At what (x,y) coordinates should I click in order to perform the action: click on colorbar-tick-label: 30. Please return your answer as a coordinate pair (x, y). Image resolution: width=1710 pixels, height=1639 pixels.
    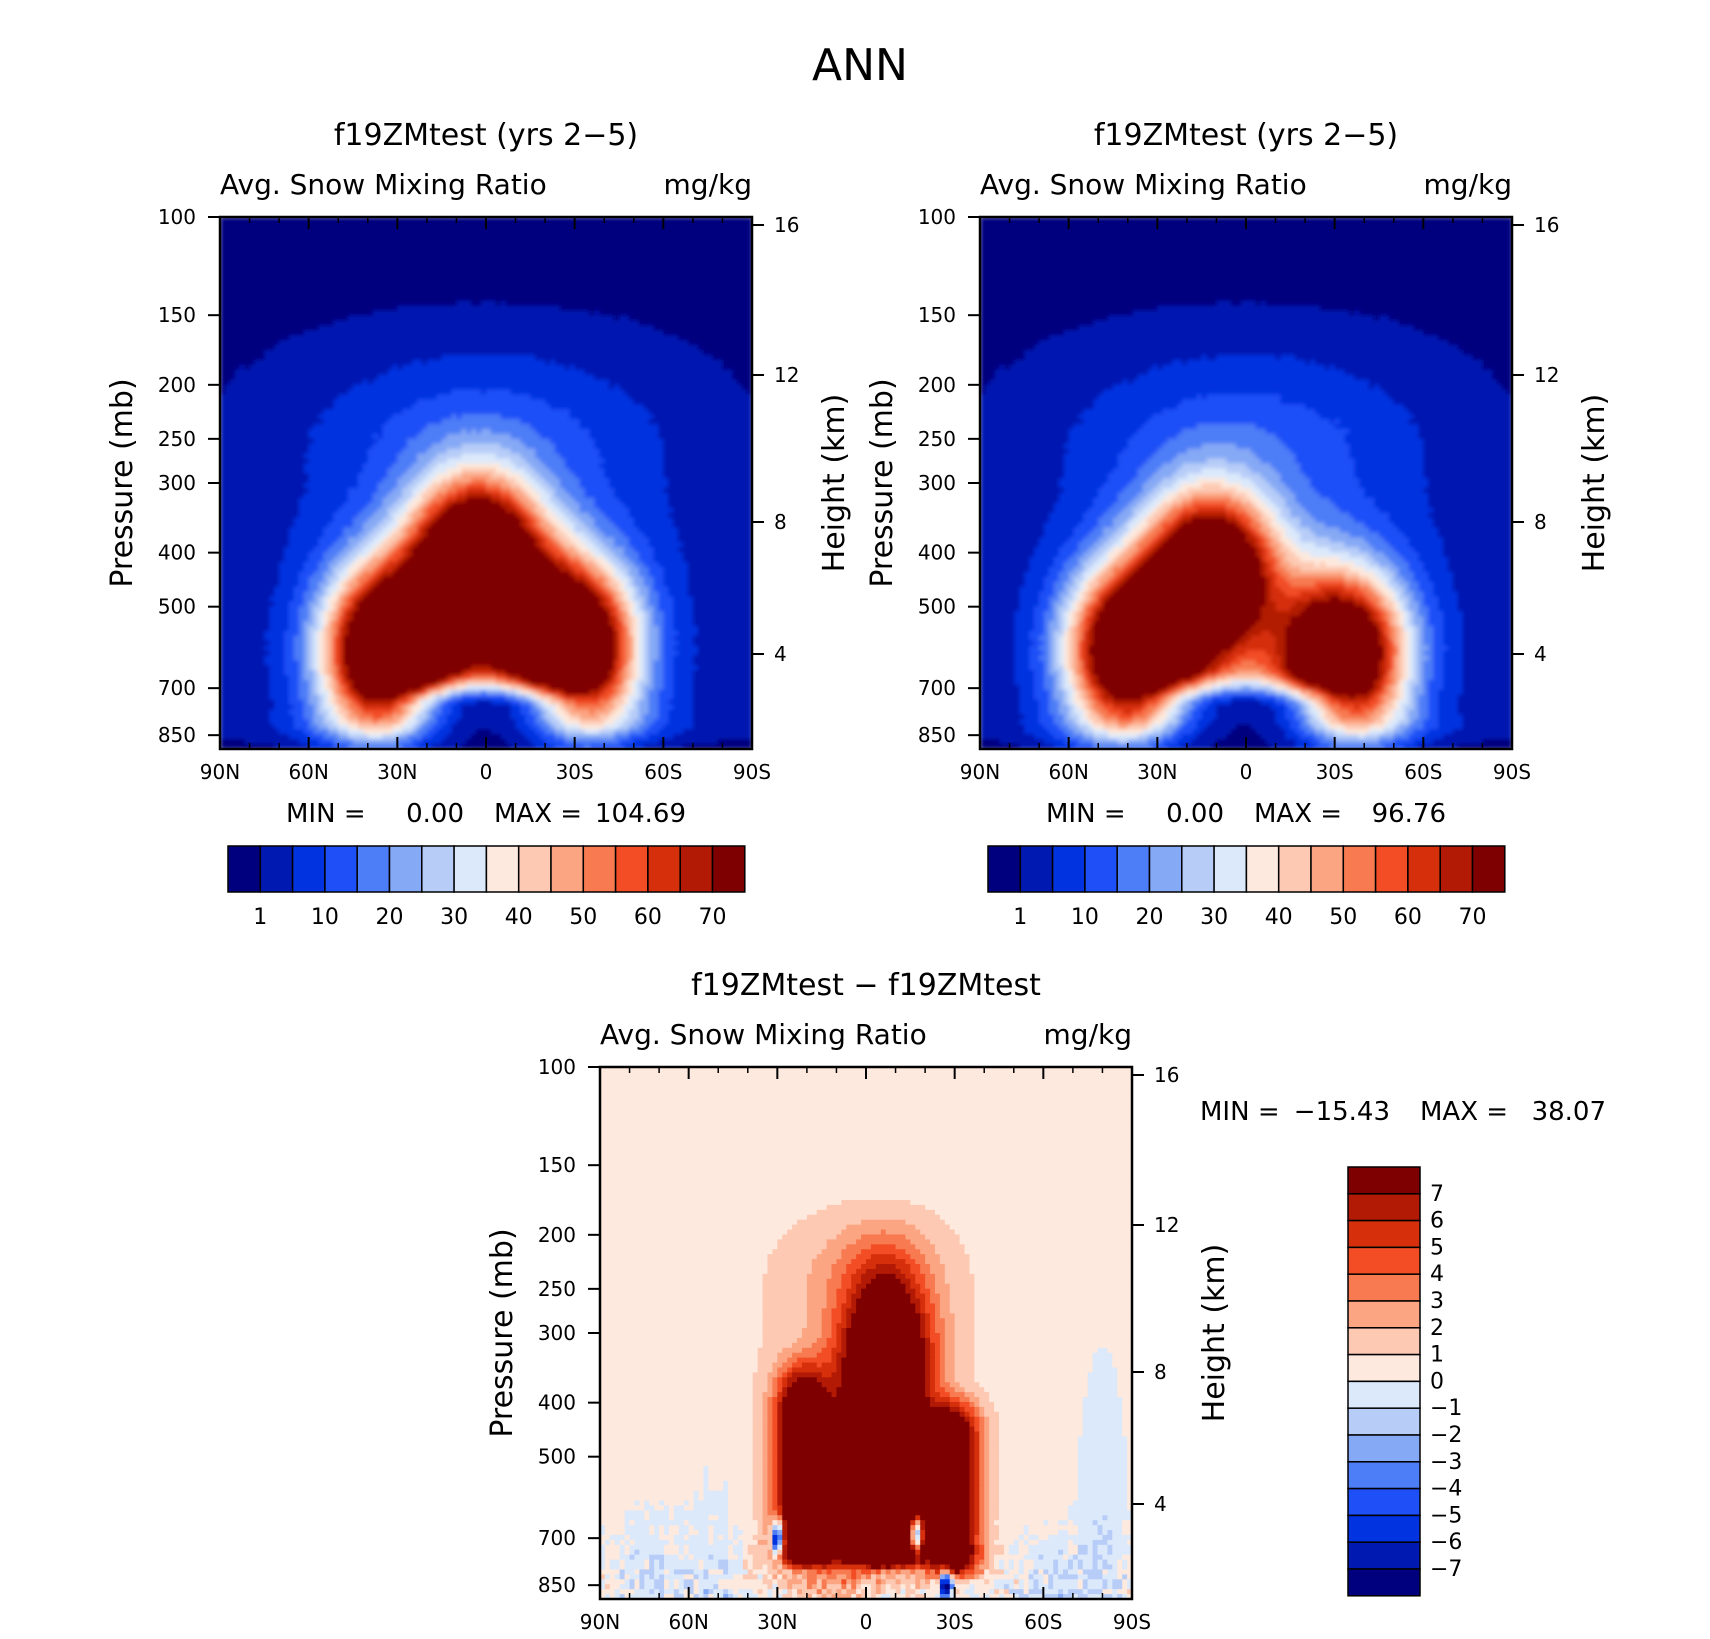
    Looking at the image, I should click on (454, 917).